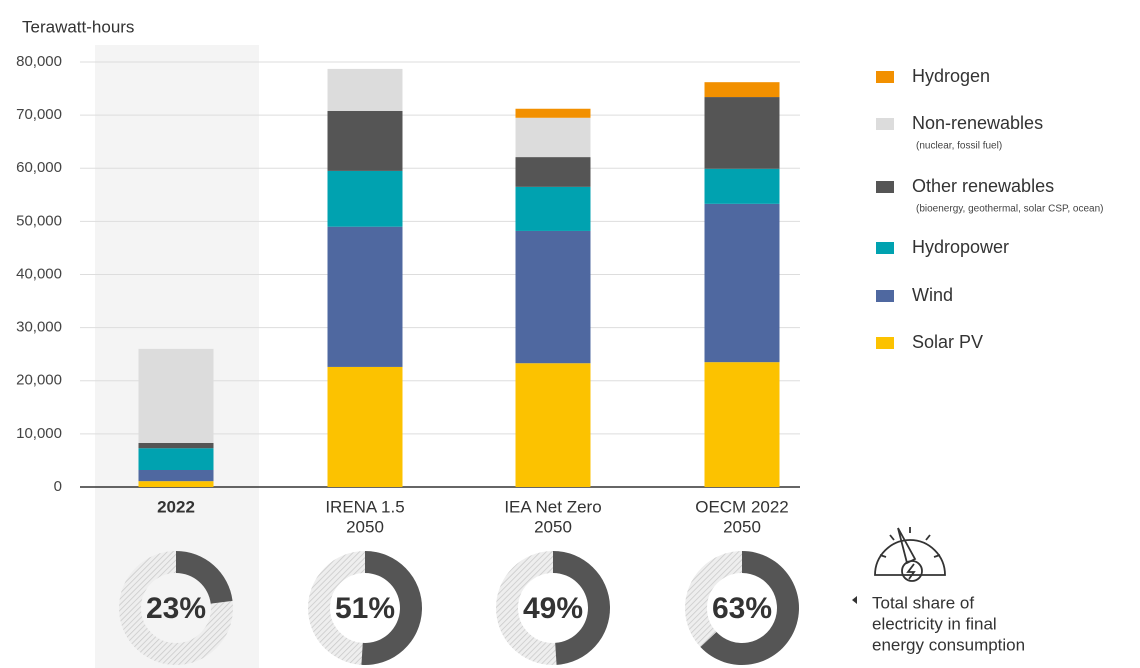 Image resolution: width=1140 pixels, height=668 pixels. I want to click on donut-label: 63%, so click(742, 608).